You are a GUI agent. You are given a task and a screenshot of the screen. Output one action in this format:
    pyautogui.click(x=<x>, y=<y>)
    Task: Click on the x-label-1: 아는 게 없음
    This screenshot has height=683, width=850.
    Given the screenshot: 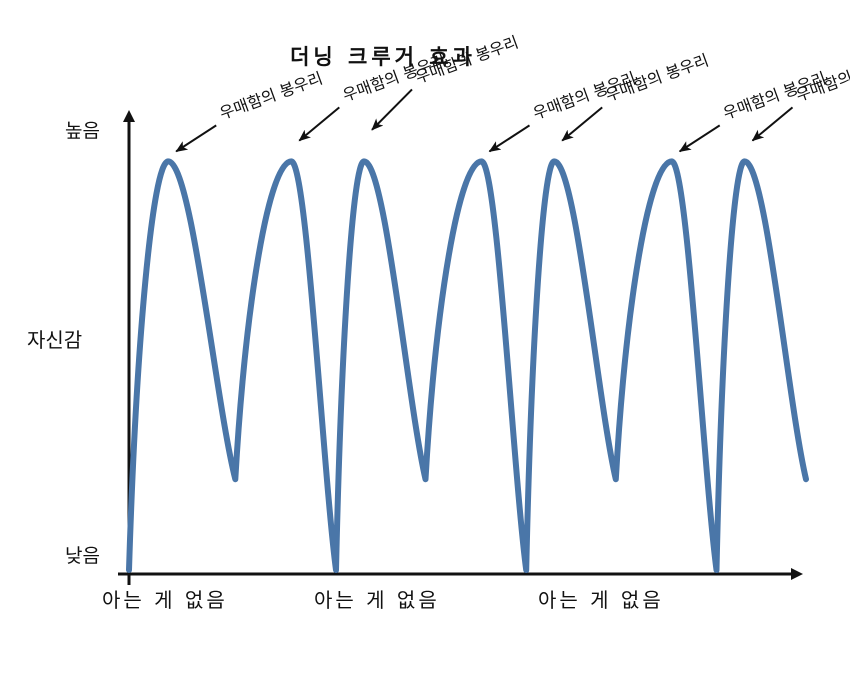 What is the action you would take?
    pyautogui.click(x=165, y=600)
    